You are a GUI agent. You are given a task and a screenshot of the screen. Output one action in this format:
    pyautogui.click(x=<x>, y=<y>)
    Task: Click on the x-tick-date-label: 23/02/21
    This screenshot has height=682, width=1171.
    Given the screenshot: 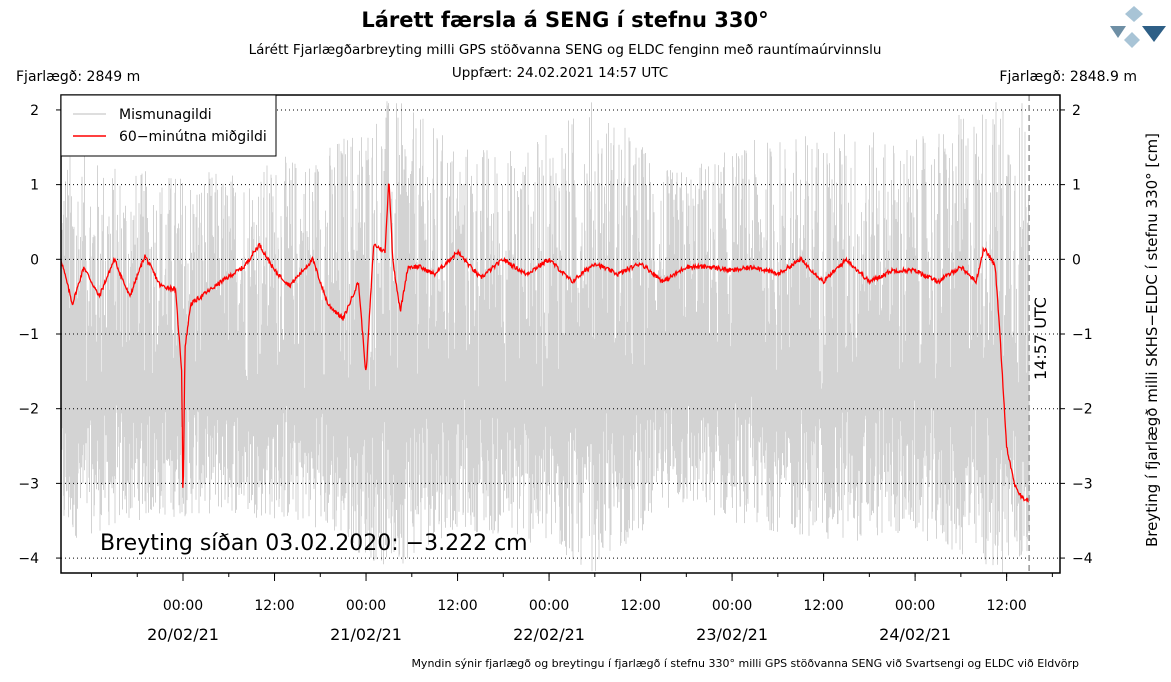 What is the action you would take?
    pyautogui.click(x=732, y=634)
    